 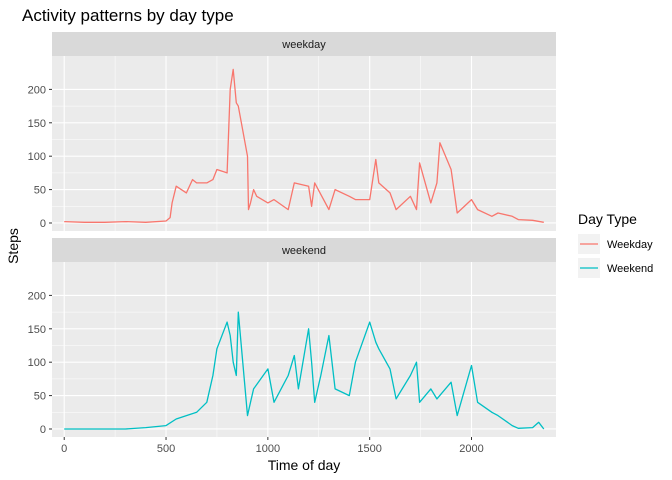 I want to click on strip-weekday, so click(x=304, y=44).